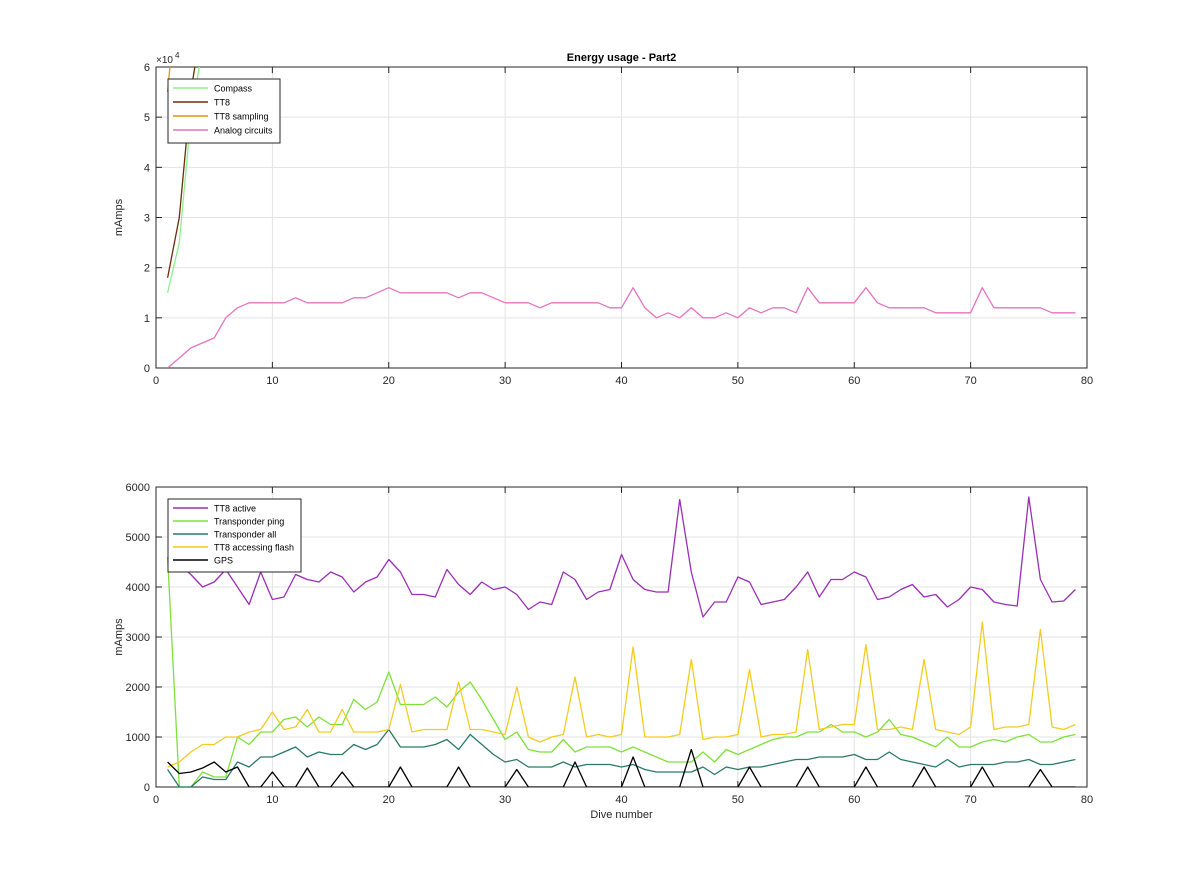  What do you see at coordinates (147, 269) in the screenshot?
I see `y-tick-label: 2` at bounding box center [147, 269].